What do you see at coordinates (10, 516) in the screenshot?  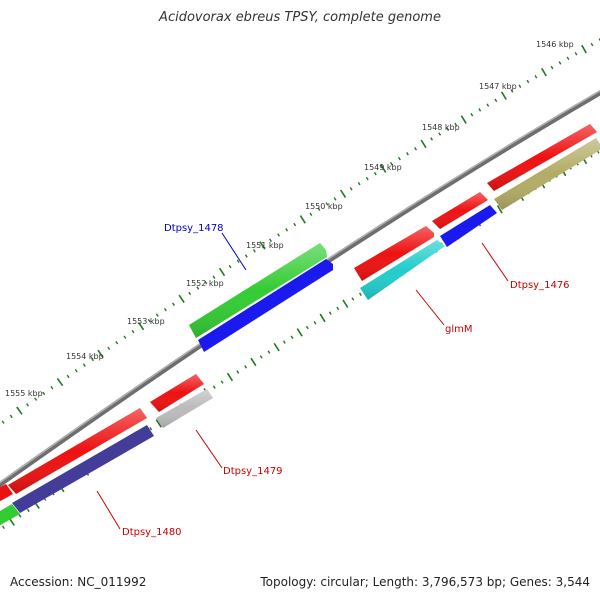 I see `gene-green-edge` at bounding box center [10, 516].